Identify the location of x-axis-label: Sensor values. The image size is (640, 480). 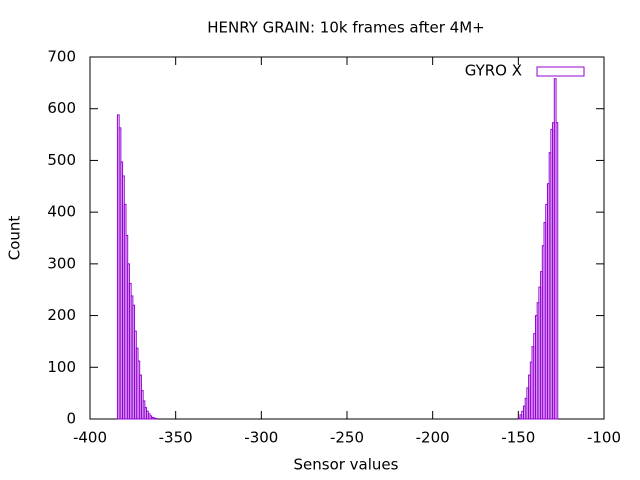
(346, 465).